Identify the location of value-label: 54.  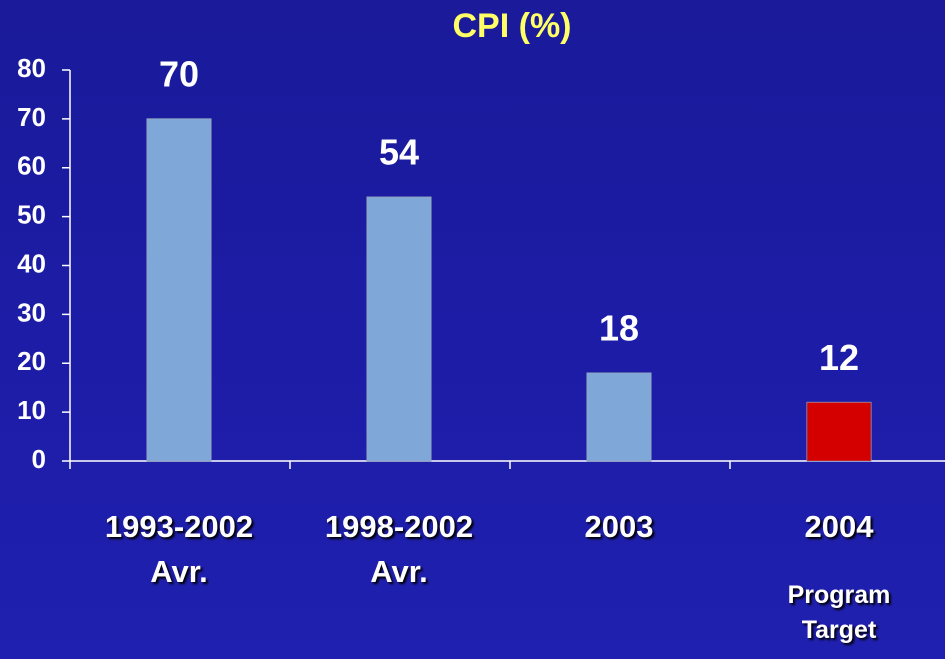
(399, 152).